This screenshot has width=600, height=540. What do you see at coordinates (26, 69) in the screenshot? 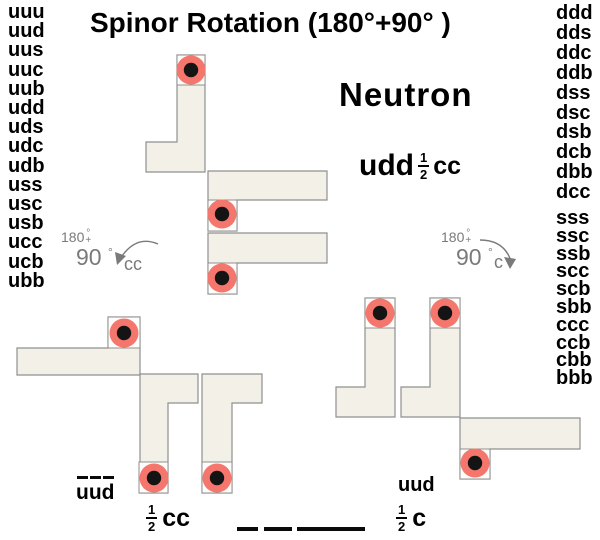
I see `quark-label: uuc` at bounding box center [26, 69].